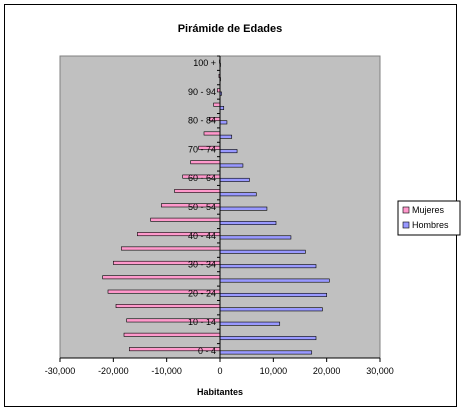  I want to click on x-tick-label: 0, so click(219, 371).